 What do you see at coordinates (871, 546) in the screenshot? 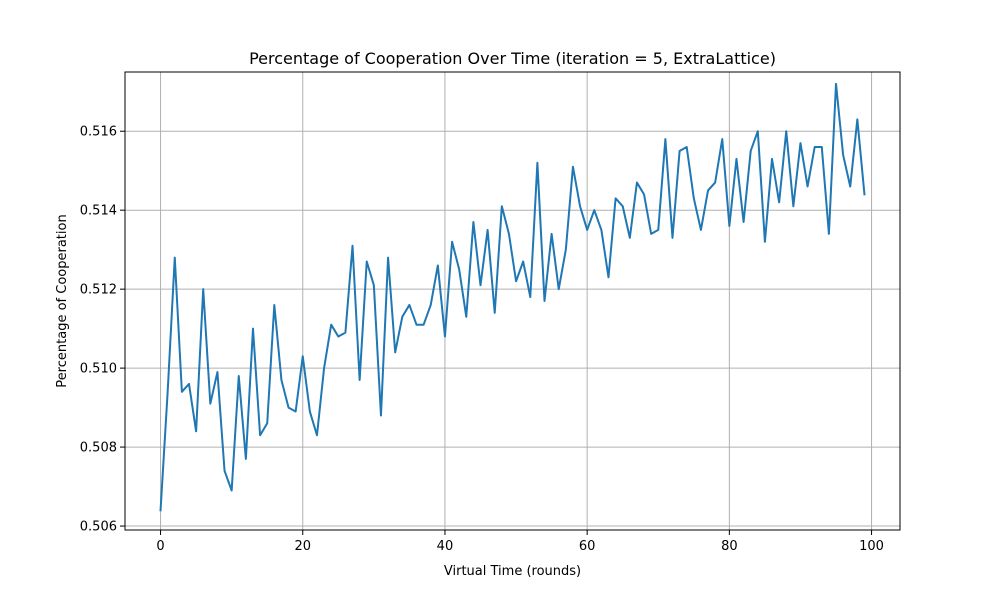
I see `x-tick-label: 100` at bounding box center [871, 546].